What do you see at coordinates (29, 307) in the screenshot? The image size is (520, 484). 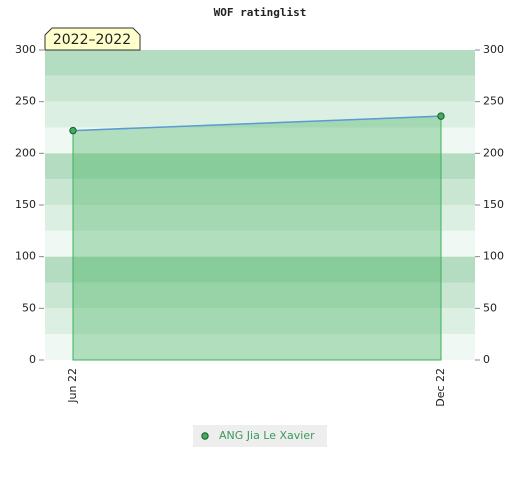 I see `y-tick-label: 50` at bounding box center [29, 307].